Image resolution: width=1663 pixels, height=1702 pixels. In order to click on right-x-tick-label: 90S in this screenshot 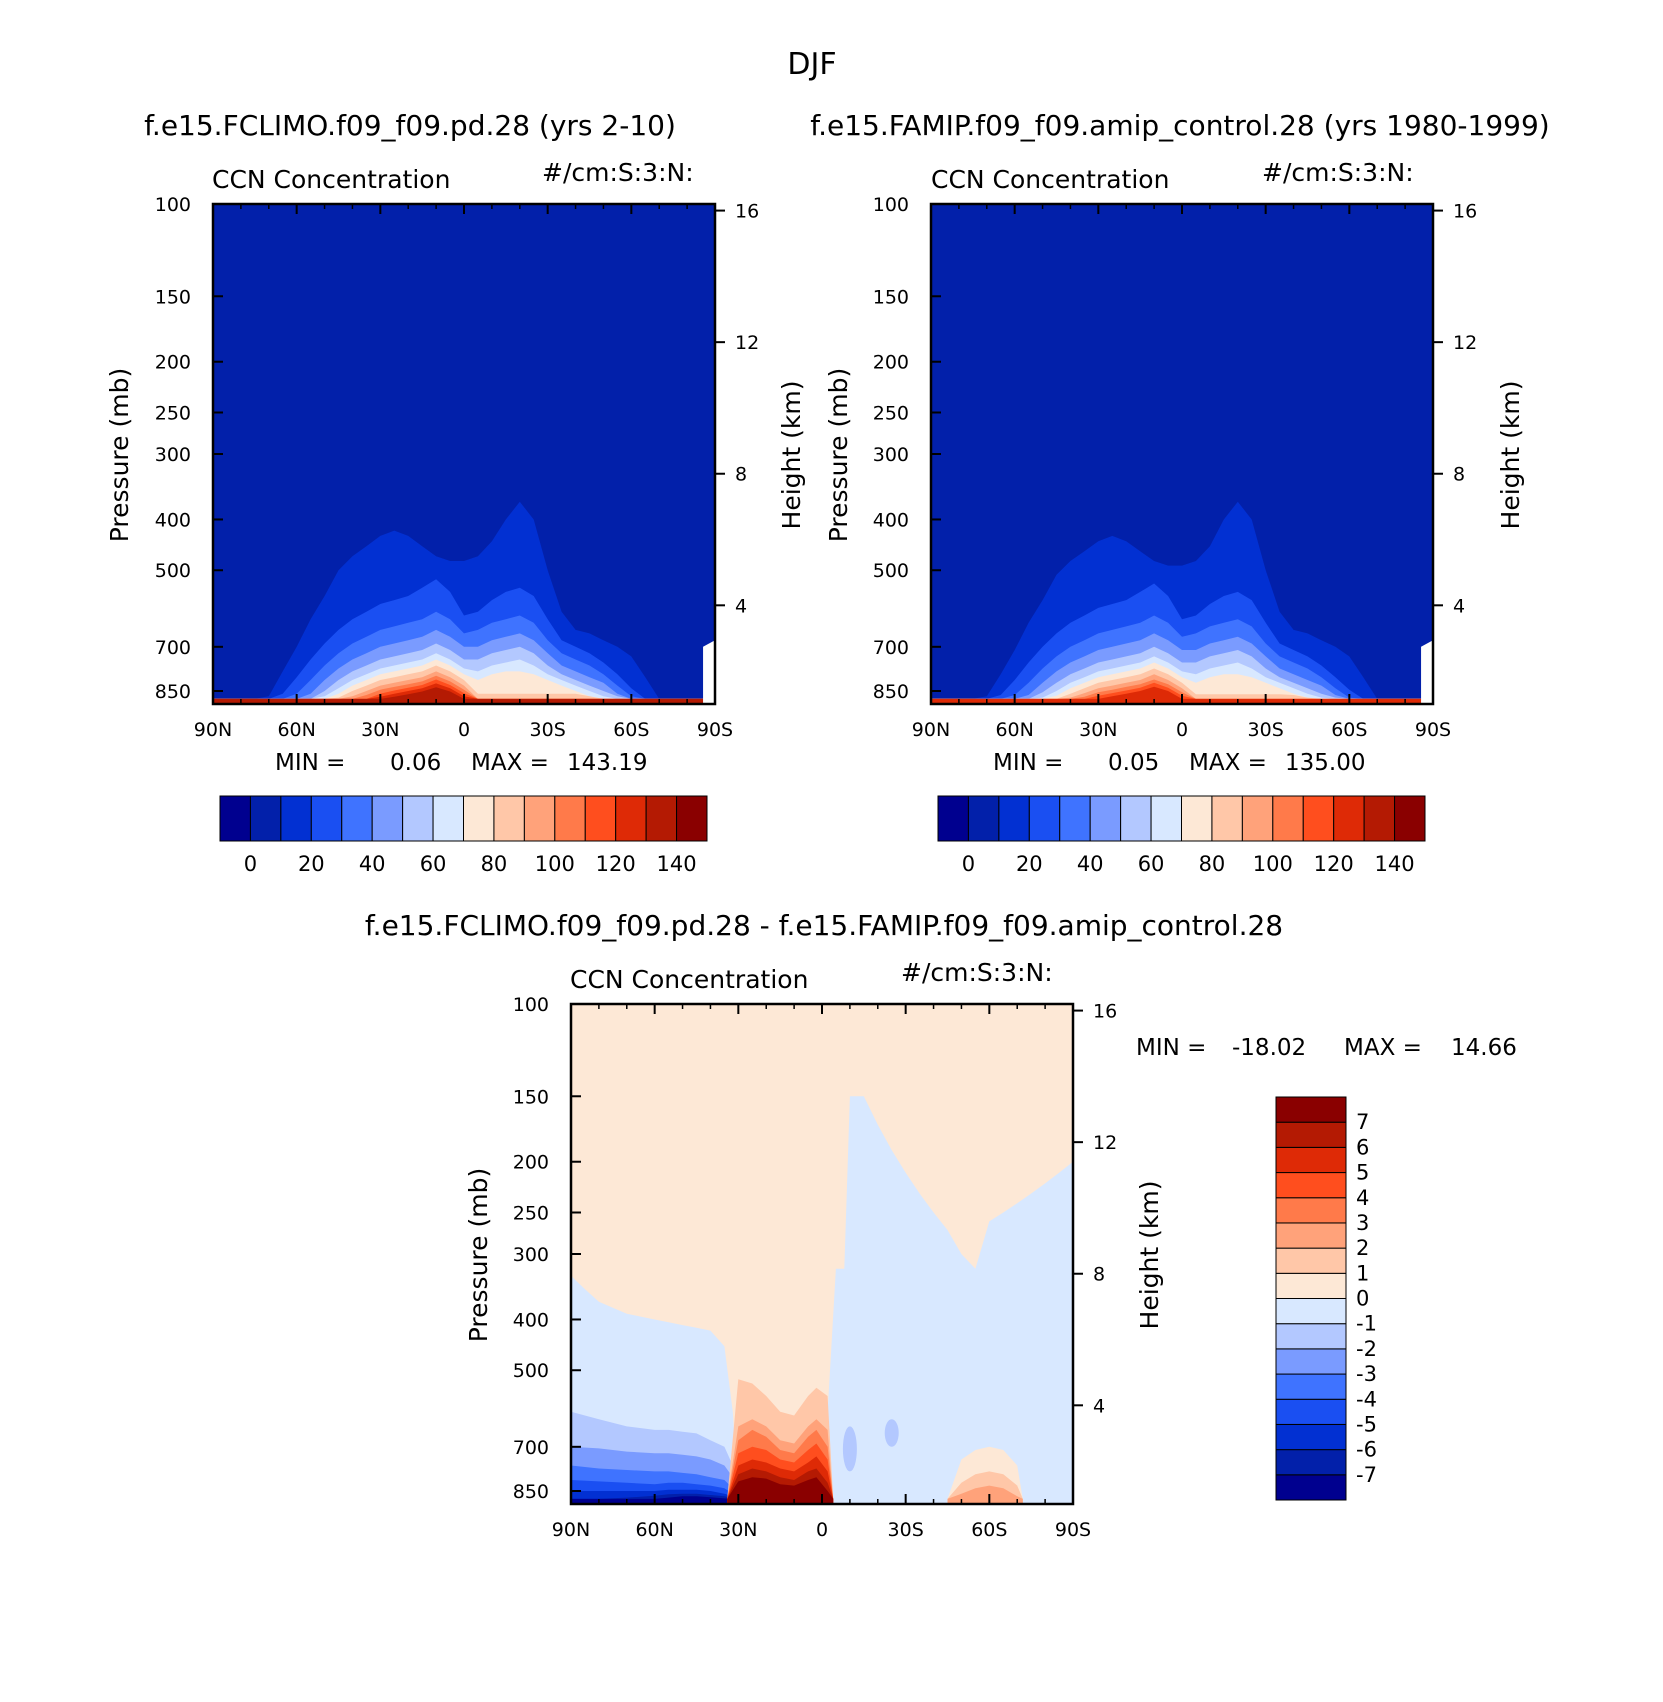, I will do `click(1433, 730)`.